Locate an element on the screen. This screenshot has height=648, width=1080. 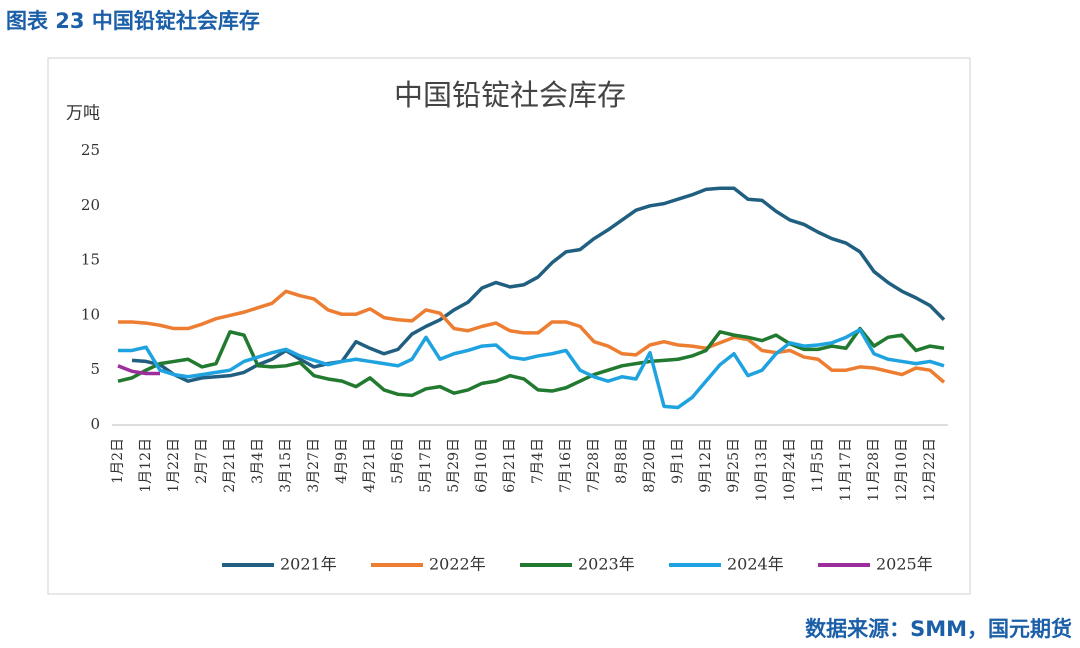
x-tick-label: 11月28日 is located at coordinates (874, 470).